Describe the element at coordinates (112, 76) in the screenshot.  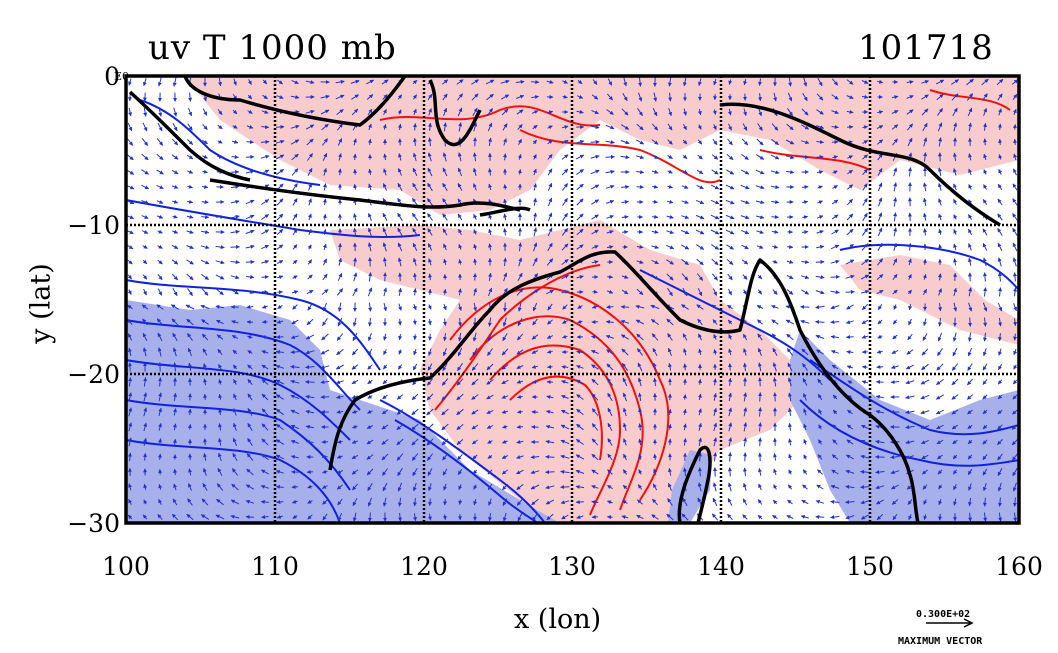
I see `y-tick-label: 0` at that location.